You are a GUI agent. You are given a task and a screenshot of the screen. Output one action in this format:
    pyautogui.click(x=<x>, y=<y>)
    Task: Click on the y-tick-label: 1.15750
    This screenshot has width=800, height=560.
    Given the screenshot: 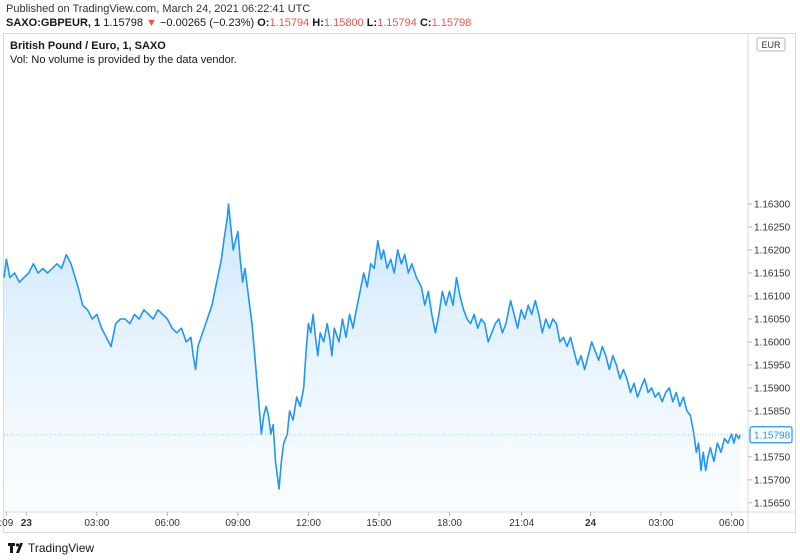 What is the action you would take?
    pyautogui.click(x=772, y=457)
    